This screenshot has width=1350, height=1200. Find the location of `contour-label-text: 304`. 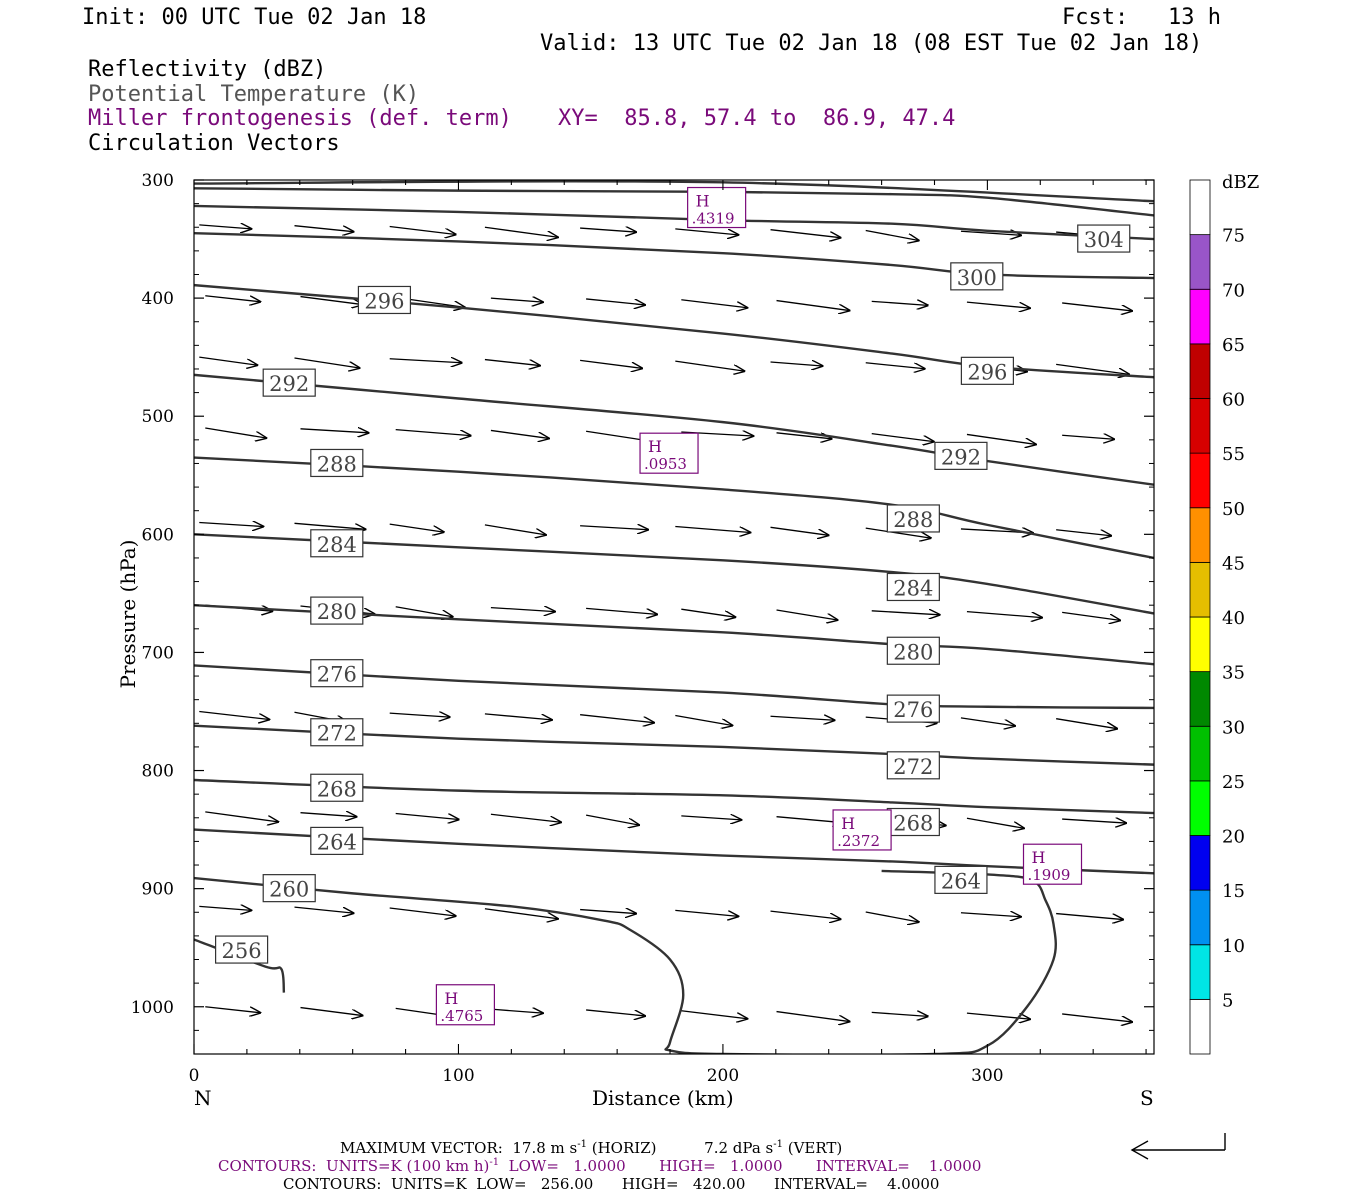

contour-label-text: 304 is located at coordinates (1104, 240).